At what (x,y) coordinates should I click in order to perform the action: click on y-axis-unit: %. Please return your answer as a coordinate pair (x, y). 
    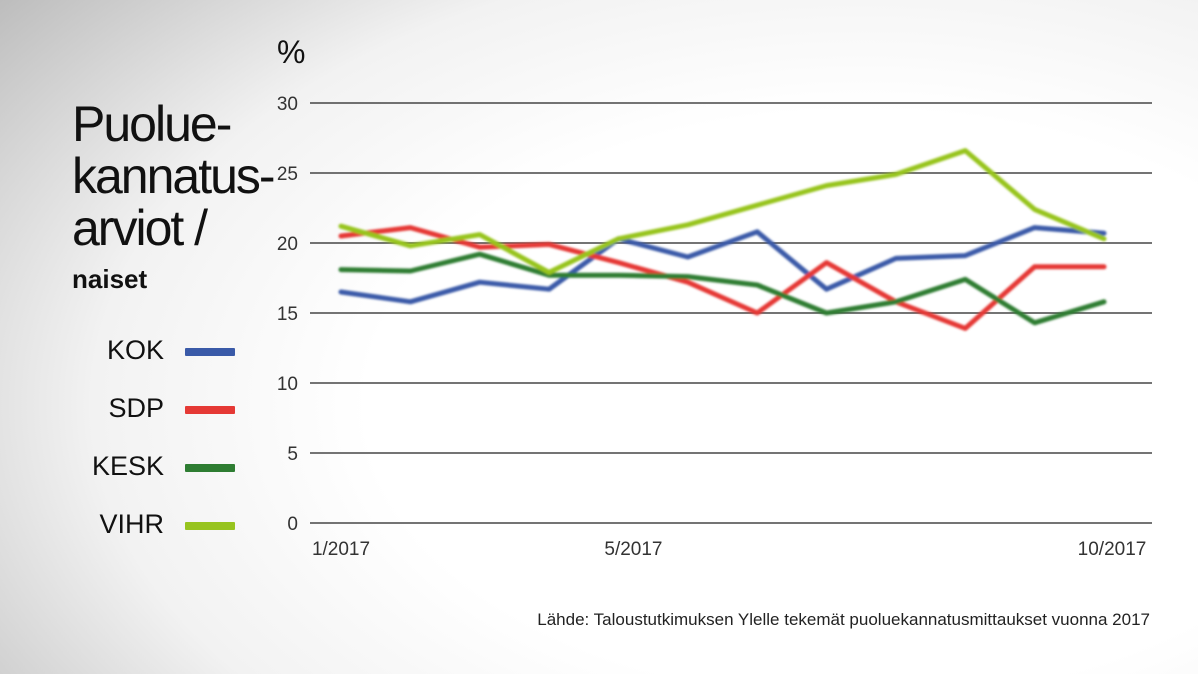
    Looking at the image, I should click on (291, 52).